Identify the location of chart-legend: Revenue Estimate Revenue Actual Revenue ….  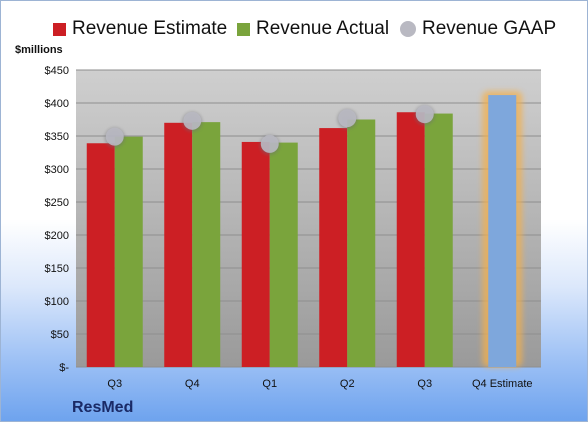
(294, 29).